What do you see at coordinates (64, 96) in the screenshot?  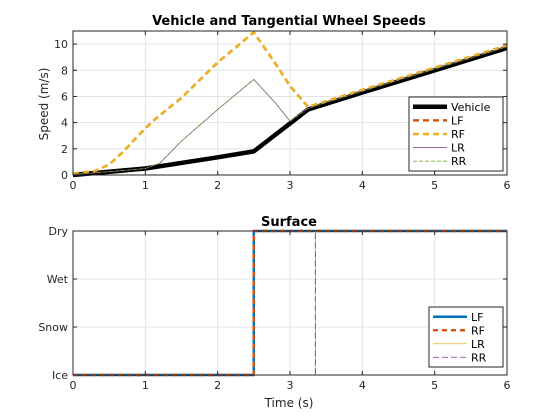 I see `y-tick-label: 6` at bounding box center [64, 96].